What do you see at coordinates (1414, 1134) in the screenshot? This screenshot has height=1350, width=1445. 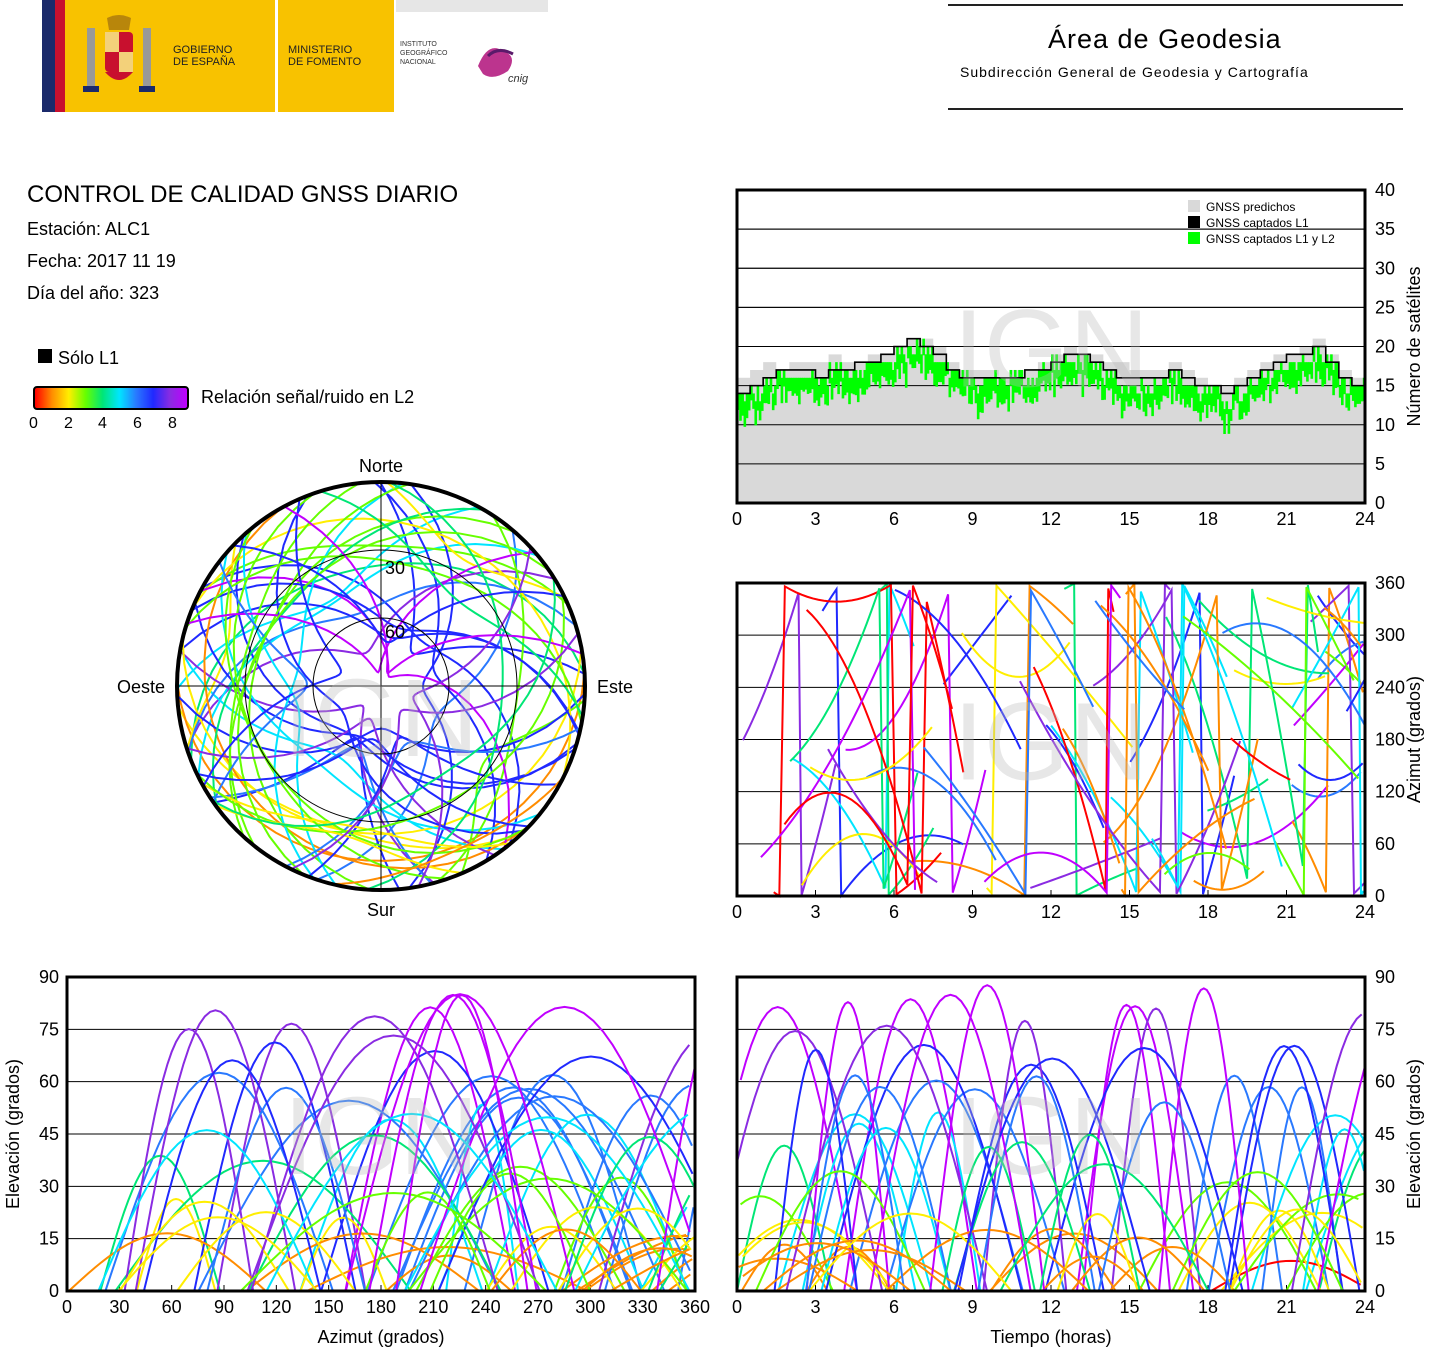 I see `elev_time-ylabel: Elevación (grados)` at bounding box center [1414, 1134].